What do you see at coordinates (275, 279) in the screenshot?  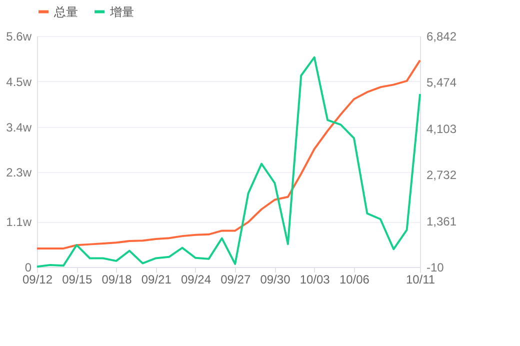 I see `x-tick-label: 09/30` at bounding box center [275, 279].